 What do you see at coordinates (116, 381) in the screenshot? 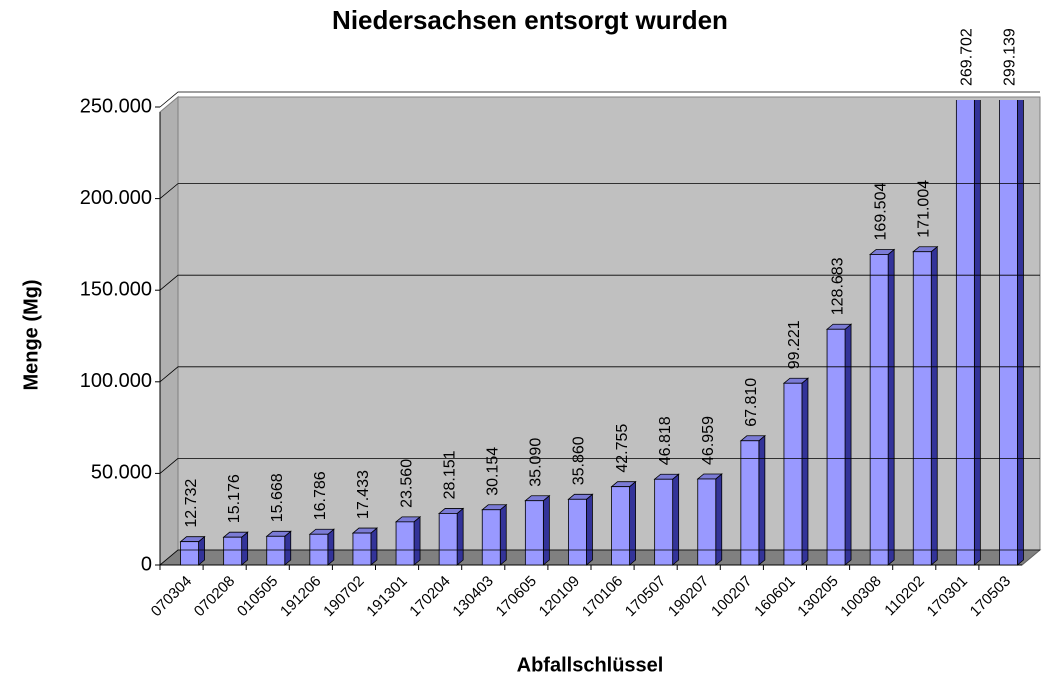
I see `y-tick-label: 100.000` at bounding box center [116, 381].